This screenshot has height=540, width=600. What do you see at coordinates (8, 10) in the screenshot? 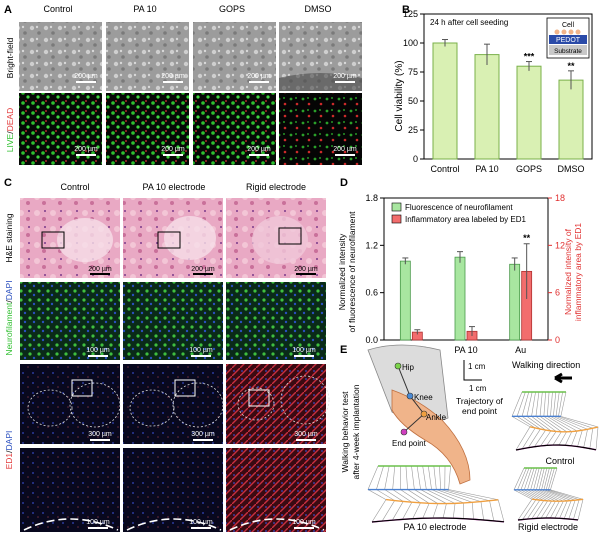
I see `panel-a-letter: A` at bounding box center [8, 10].